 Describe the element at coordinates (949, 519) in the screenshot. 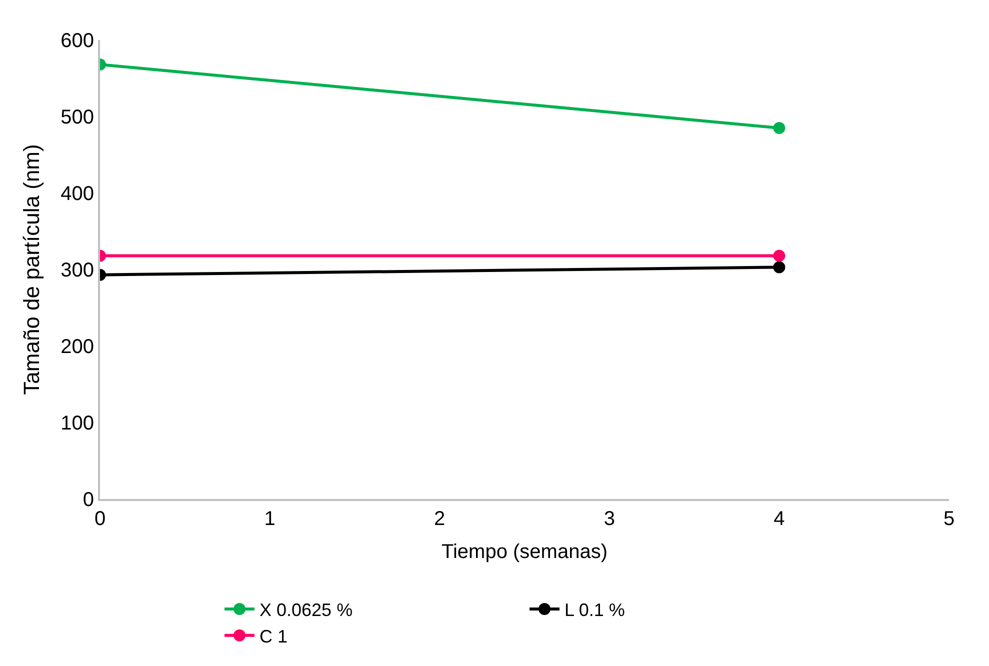

I see `x-tick-label: 5` at that location.